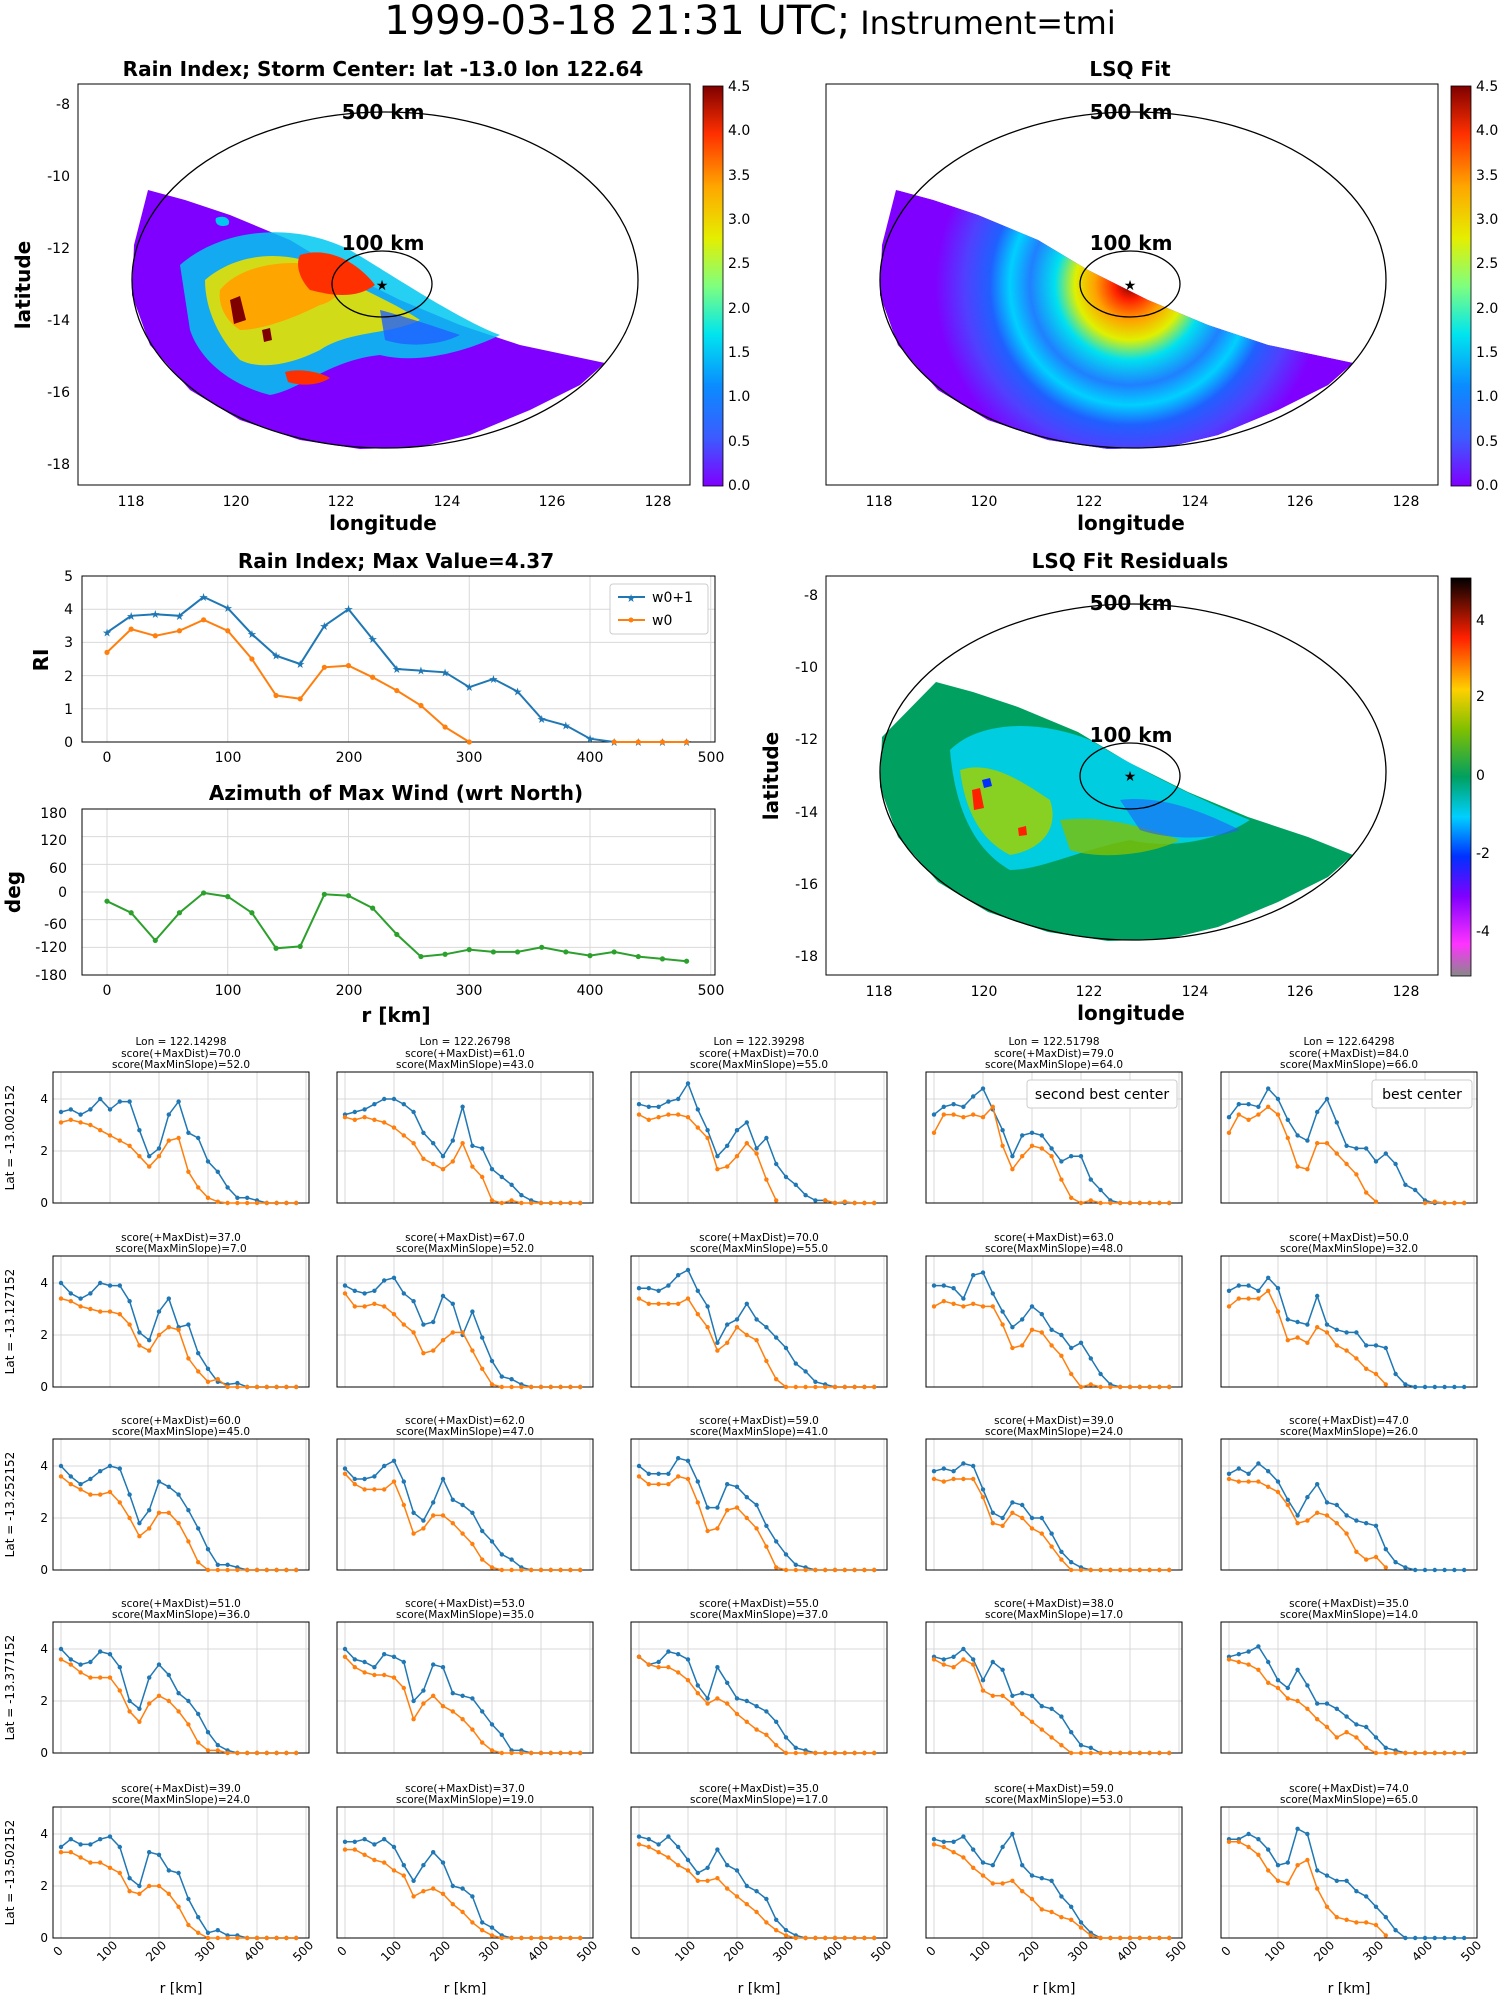 Image resolution: width=1500 pixels, height=2000 pixels. Describe the element at coordinates (41, 660) in the screenshot. I see `ri-ylabel: RI` at that location.